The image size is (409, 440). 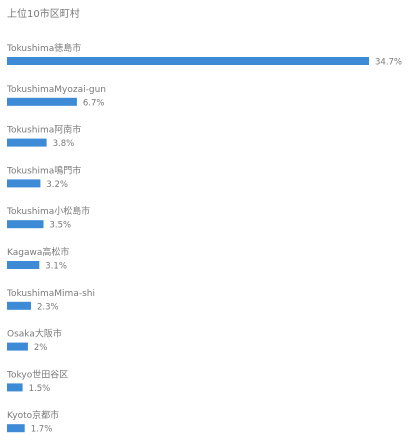 I want to click on value-label: 1.5%, so click(x=40, y=389).